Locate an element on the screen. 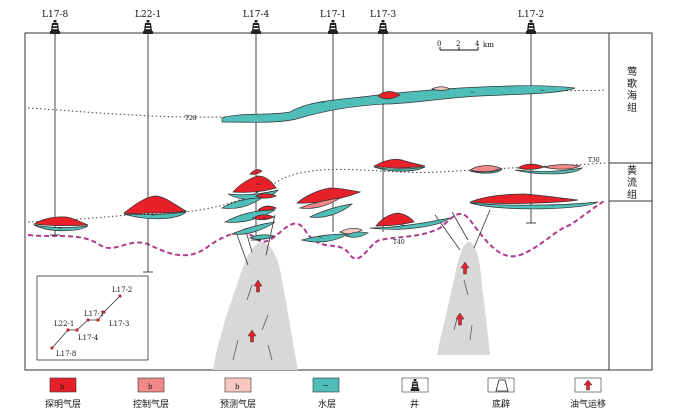 This screenshot has width=679, height=417. well-label-L22-1: L22-1 is located at coordinates (148, 15).